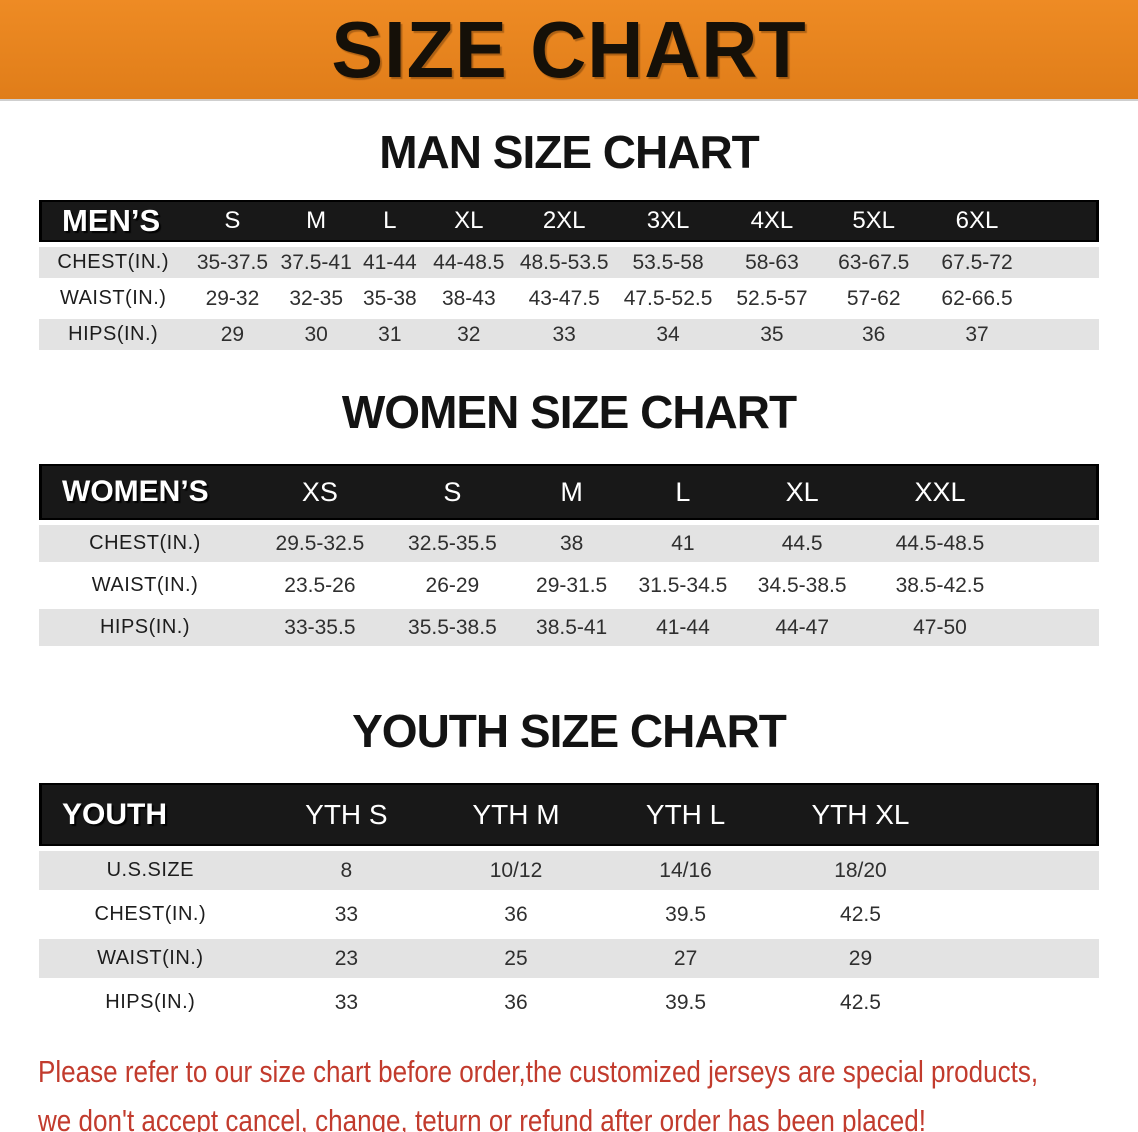  I want to click on cell-value: 34.5-38.5, so click(802, 585).